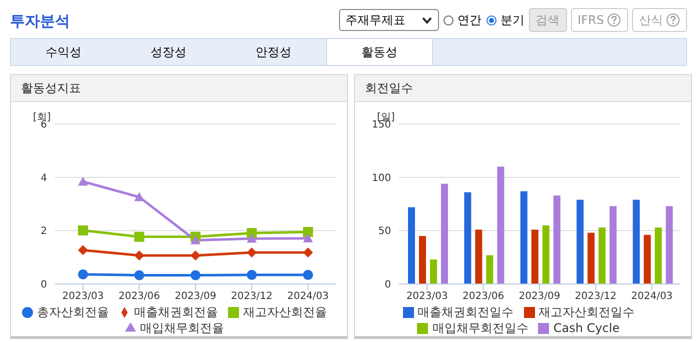  Describe the element at coordinates (384, 232) in the screenshot. I see `y-tick-label: 50` at that location.